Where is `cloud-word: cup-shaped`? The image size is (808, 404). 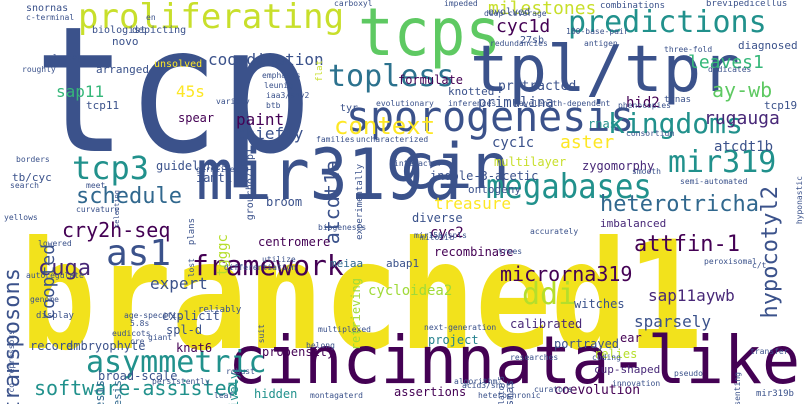
cloud-word: cup-shaped is located at coordinates (627, 369).